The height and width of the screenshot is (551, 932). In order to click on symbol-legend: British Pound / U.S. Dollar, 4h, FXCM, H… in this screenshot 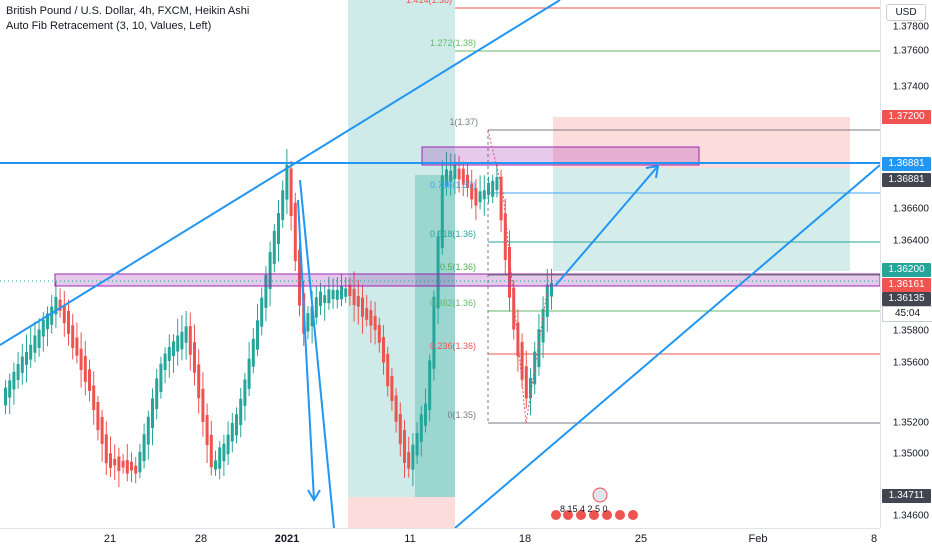, I will do `click(128, 11)`.